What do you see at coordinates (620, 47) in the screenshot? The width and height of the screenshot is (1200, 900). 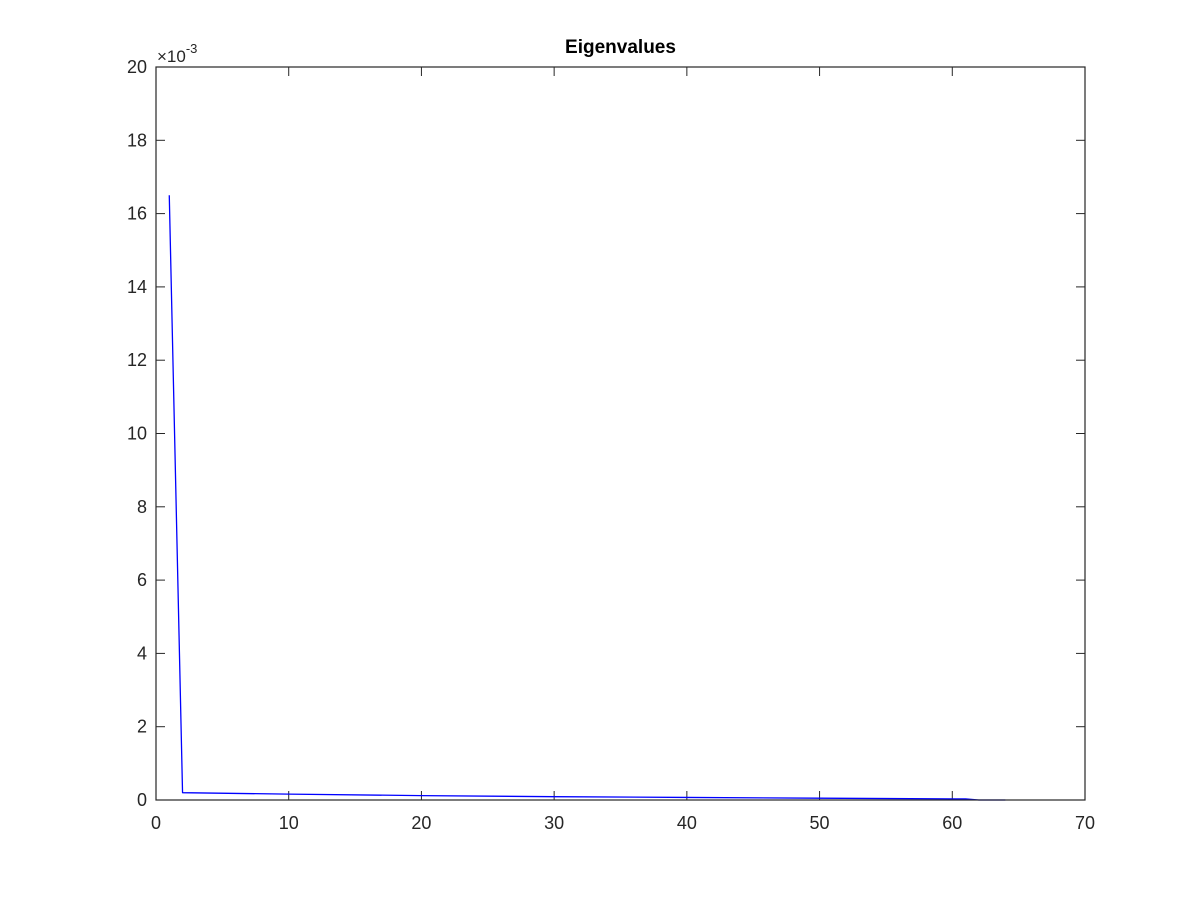 I see `chart-title: Eigenvalues` at bounding box center [620, 47].